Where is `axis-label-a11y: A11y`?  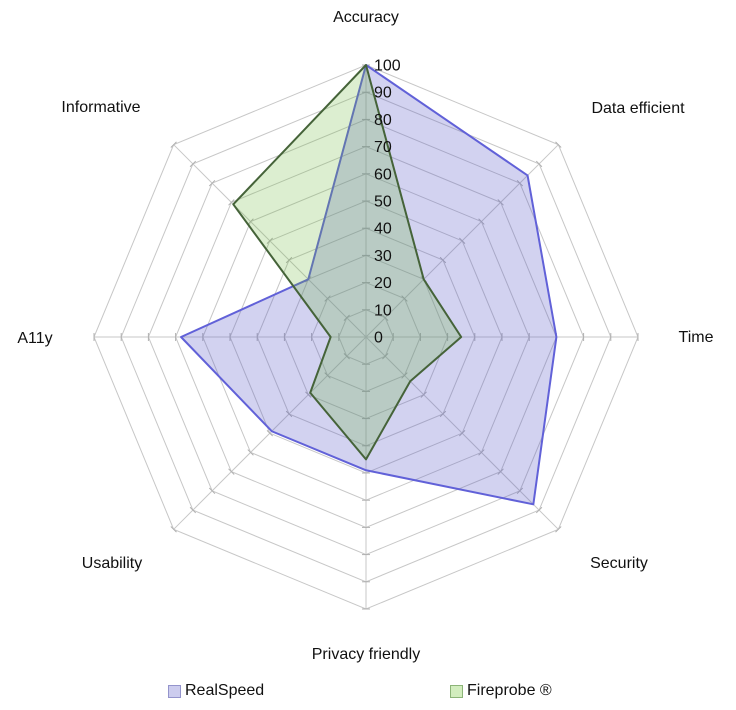
axis-label-a11y: A11y is located at coordinates (35, 338).